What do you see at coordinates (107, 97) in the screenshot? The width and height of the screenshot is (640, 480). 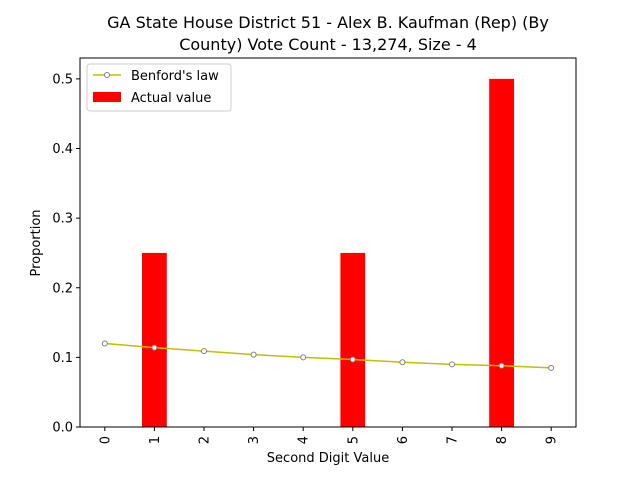 I see `legend-actual-swatch` at bounding box center [107, 97].